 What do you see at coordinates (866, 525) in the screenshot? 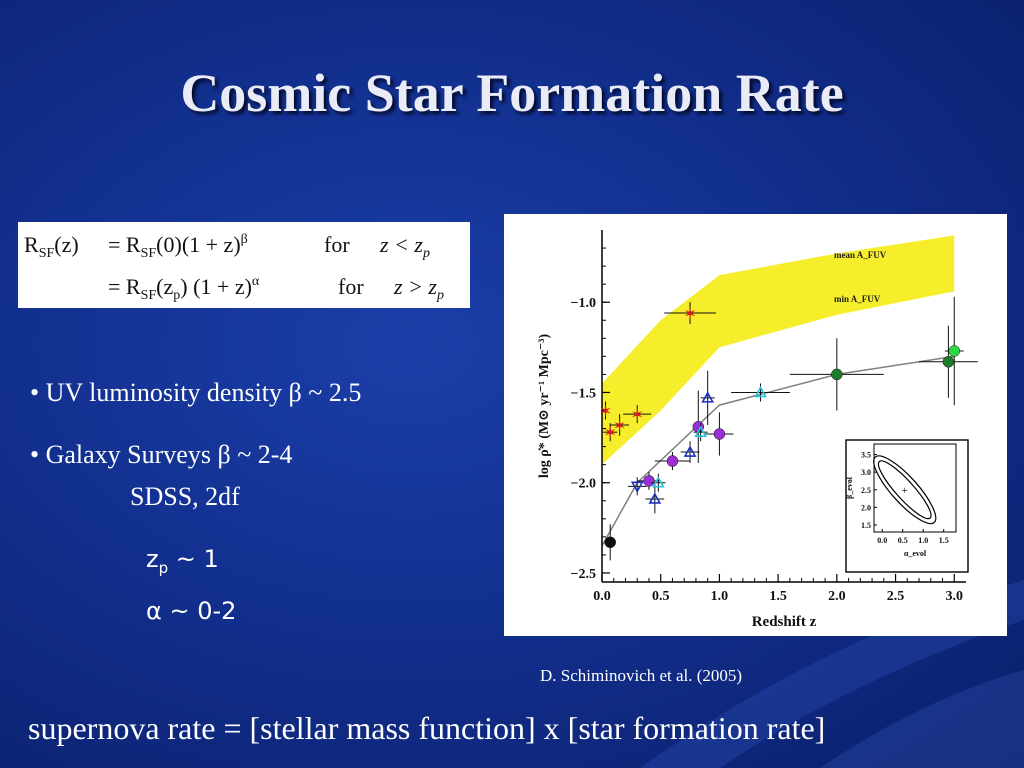
I see `inset-y-tick-label: 1.5` at bounding box center [866, 525].